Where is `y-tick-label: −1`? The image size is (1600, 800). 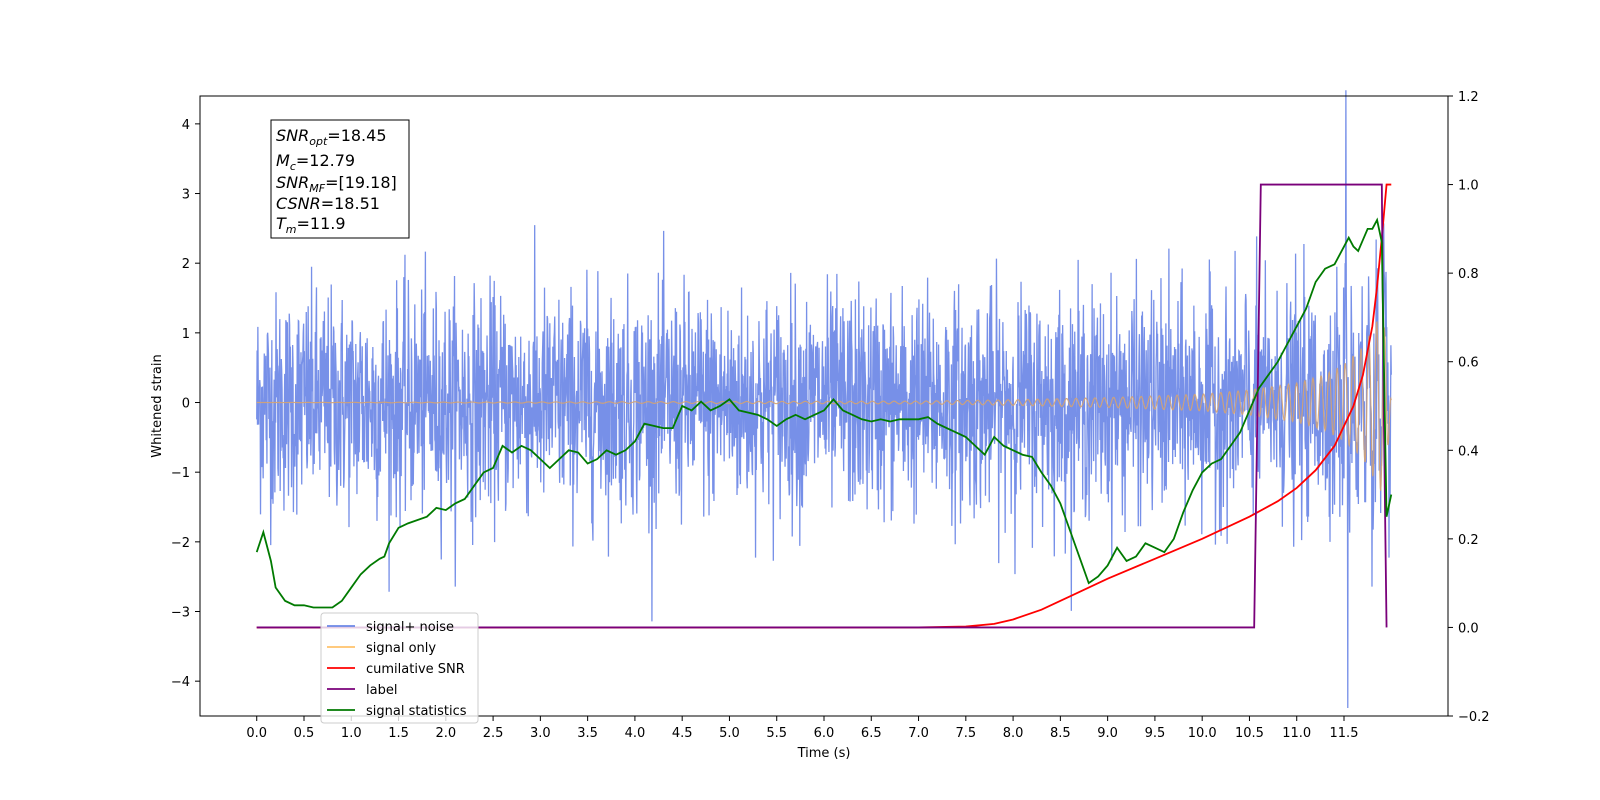 y-tick-label: −1 is located at coordinates (180, 473).